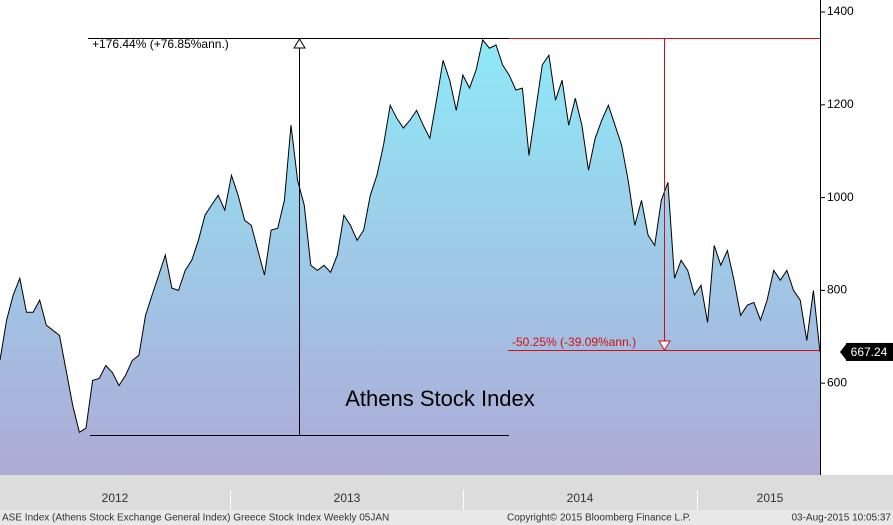 The image size is (893, 525). What do you see at coordinates (840, 11) in the screenshot?
I see `y-tick-label: 1400` at bounding box center [840, 11].